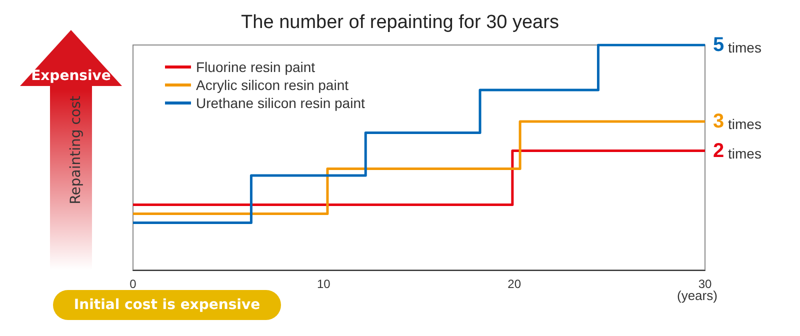  Describe the element at coordinates (76, 150) in the screenshot. I see `y-axis-title: Repainting cost` at that location.